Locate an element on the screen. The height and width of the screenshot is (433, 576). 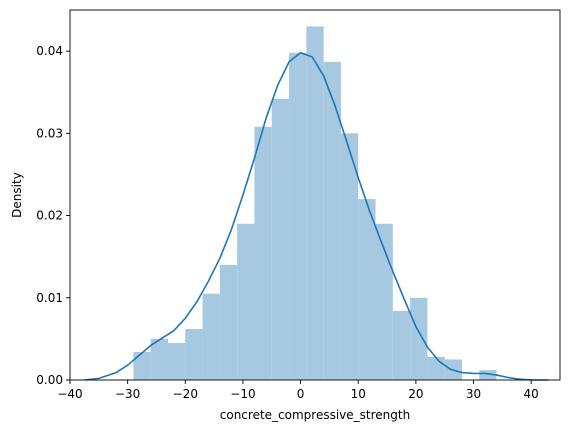
y-tick-label: 0.00 is located at coordinates (49, 380).